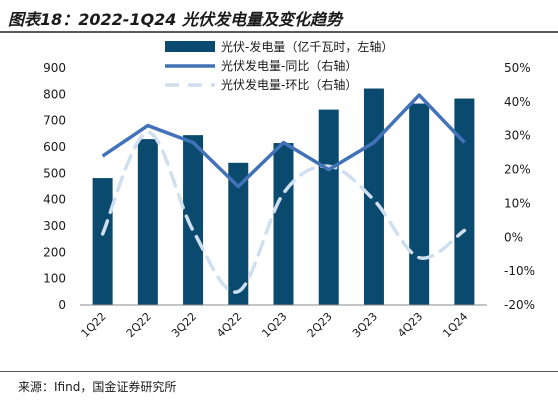 Image resolution: width=558 pixels, height=403 pixels. What do you see at coordinates (54, 121) in the screenshot?
I see `left-axis-tick-label: 700` at bounding box center [54, 121].